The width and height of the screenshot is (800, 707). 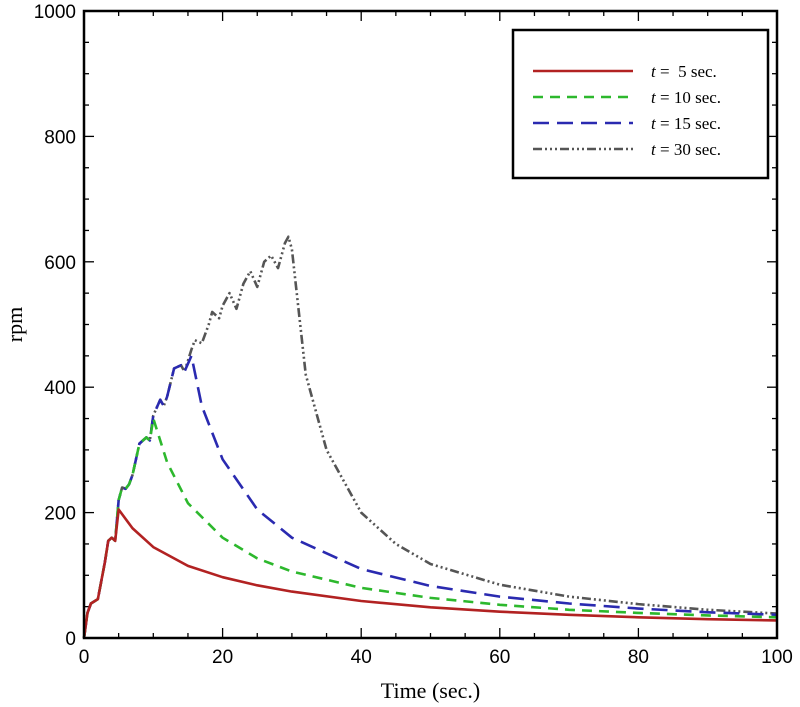 What do you see at coordinates (430, 690) in the screenshot?
I see `x-axis-label: Time (sec.)` at bounding box center [430, 690].